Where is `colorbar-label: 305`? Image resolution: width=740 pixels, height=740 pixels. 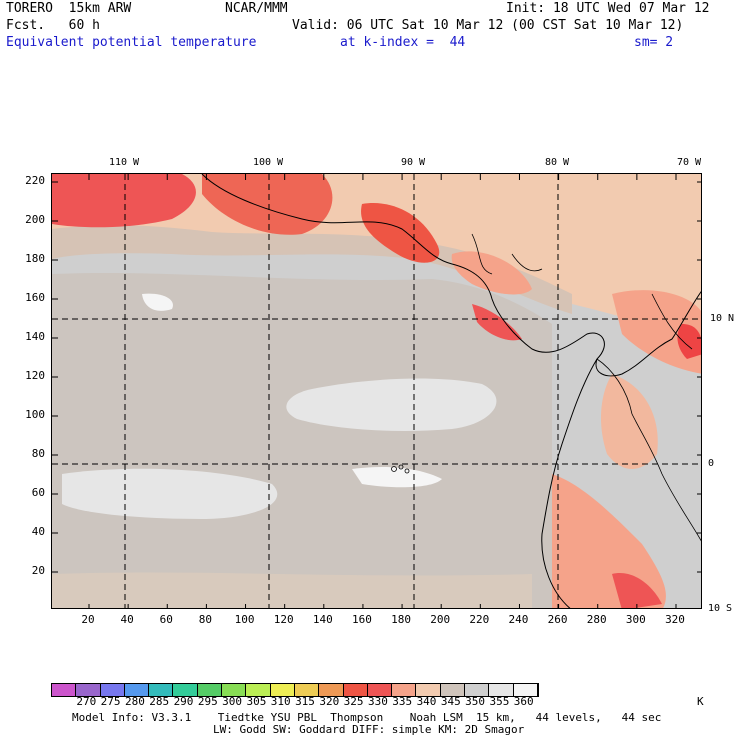
colorbar-label: 305 is located at coordinates (256, 701).